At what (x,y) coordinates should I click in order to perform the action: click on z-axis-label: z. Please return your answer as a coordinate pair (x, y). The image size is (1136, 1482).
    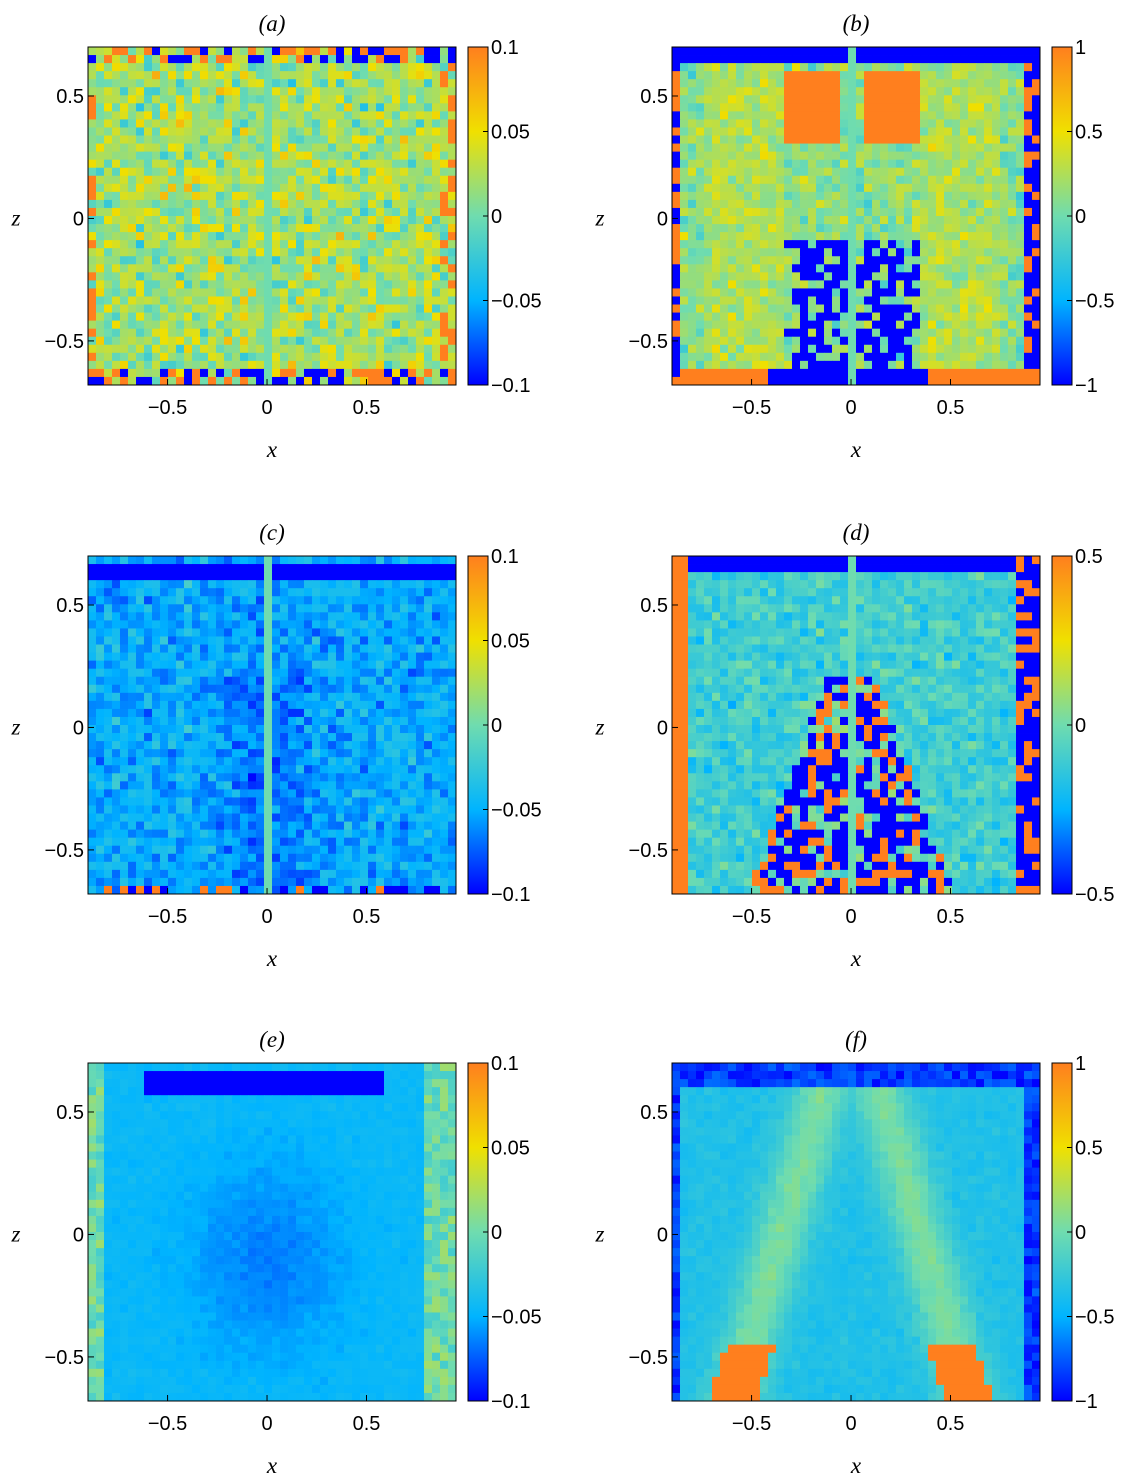
    Looking at the image, I should click on (16, 217).